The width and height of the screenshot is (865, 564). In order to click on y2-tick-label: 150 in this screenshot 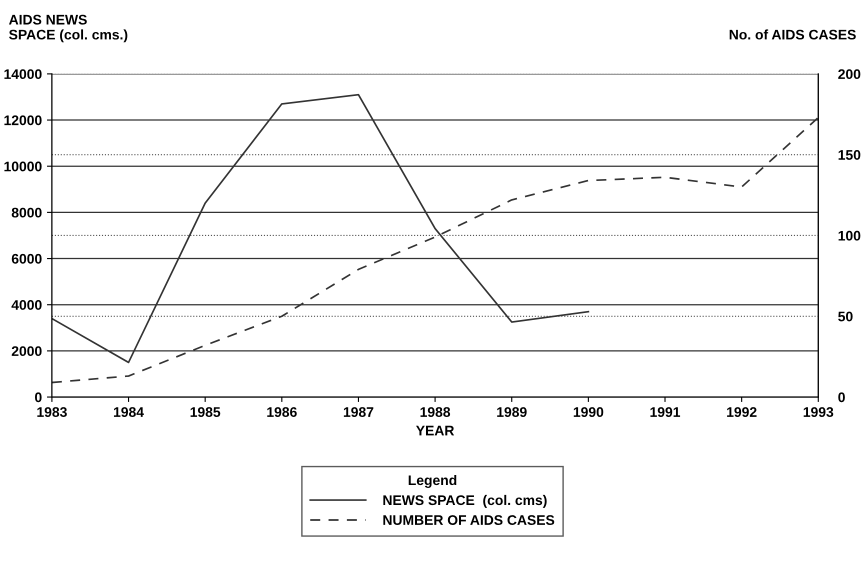, I will do `click(849, 155)`.